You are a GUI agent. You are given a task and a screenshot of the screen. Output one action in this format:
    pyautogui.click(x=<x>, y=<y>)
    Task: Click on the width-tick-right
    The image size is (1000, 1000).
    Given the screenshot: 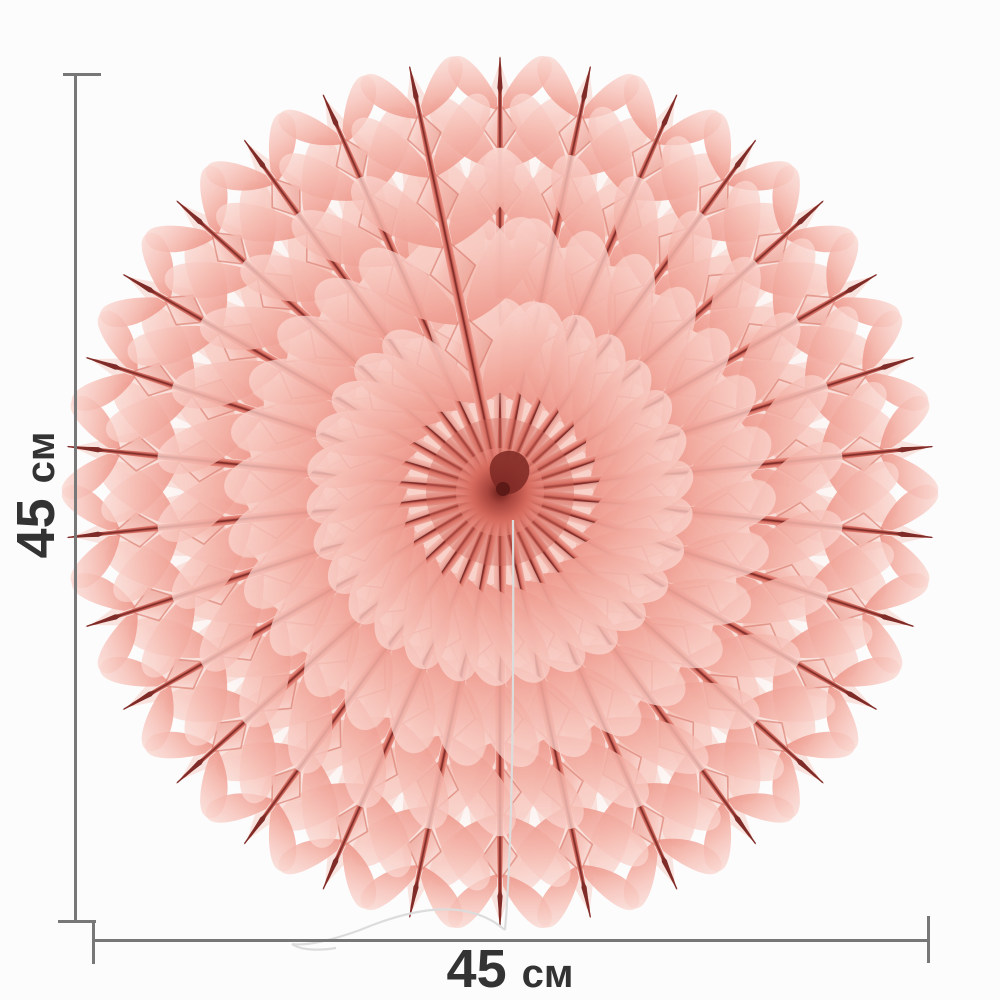 What is the action you would take?
    pyautogui.click(x=928, y=939)
    